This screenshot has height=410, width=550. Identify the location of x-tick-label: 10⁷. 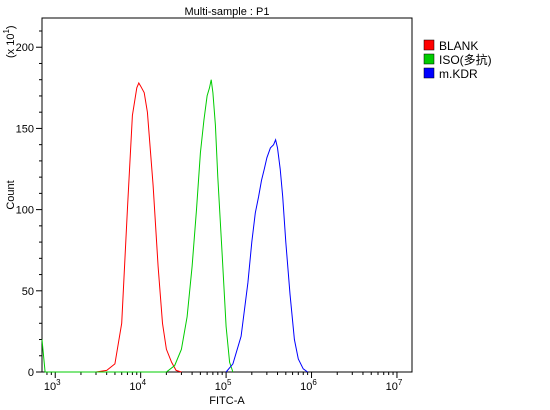
(394, 385).